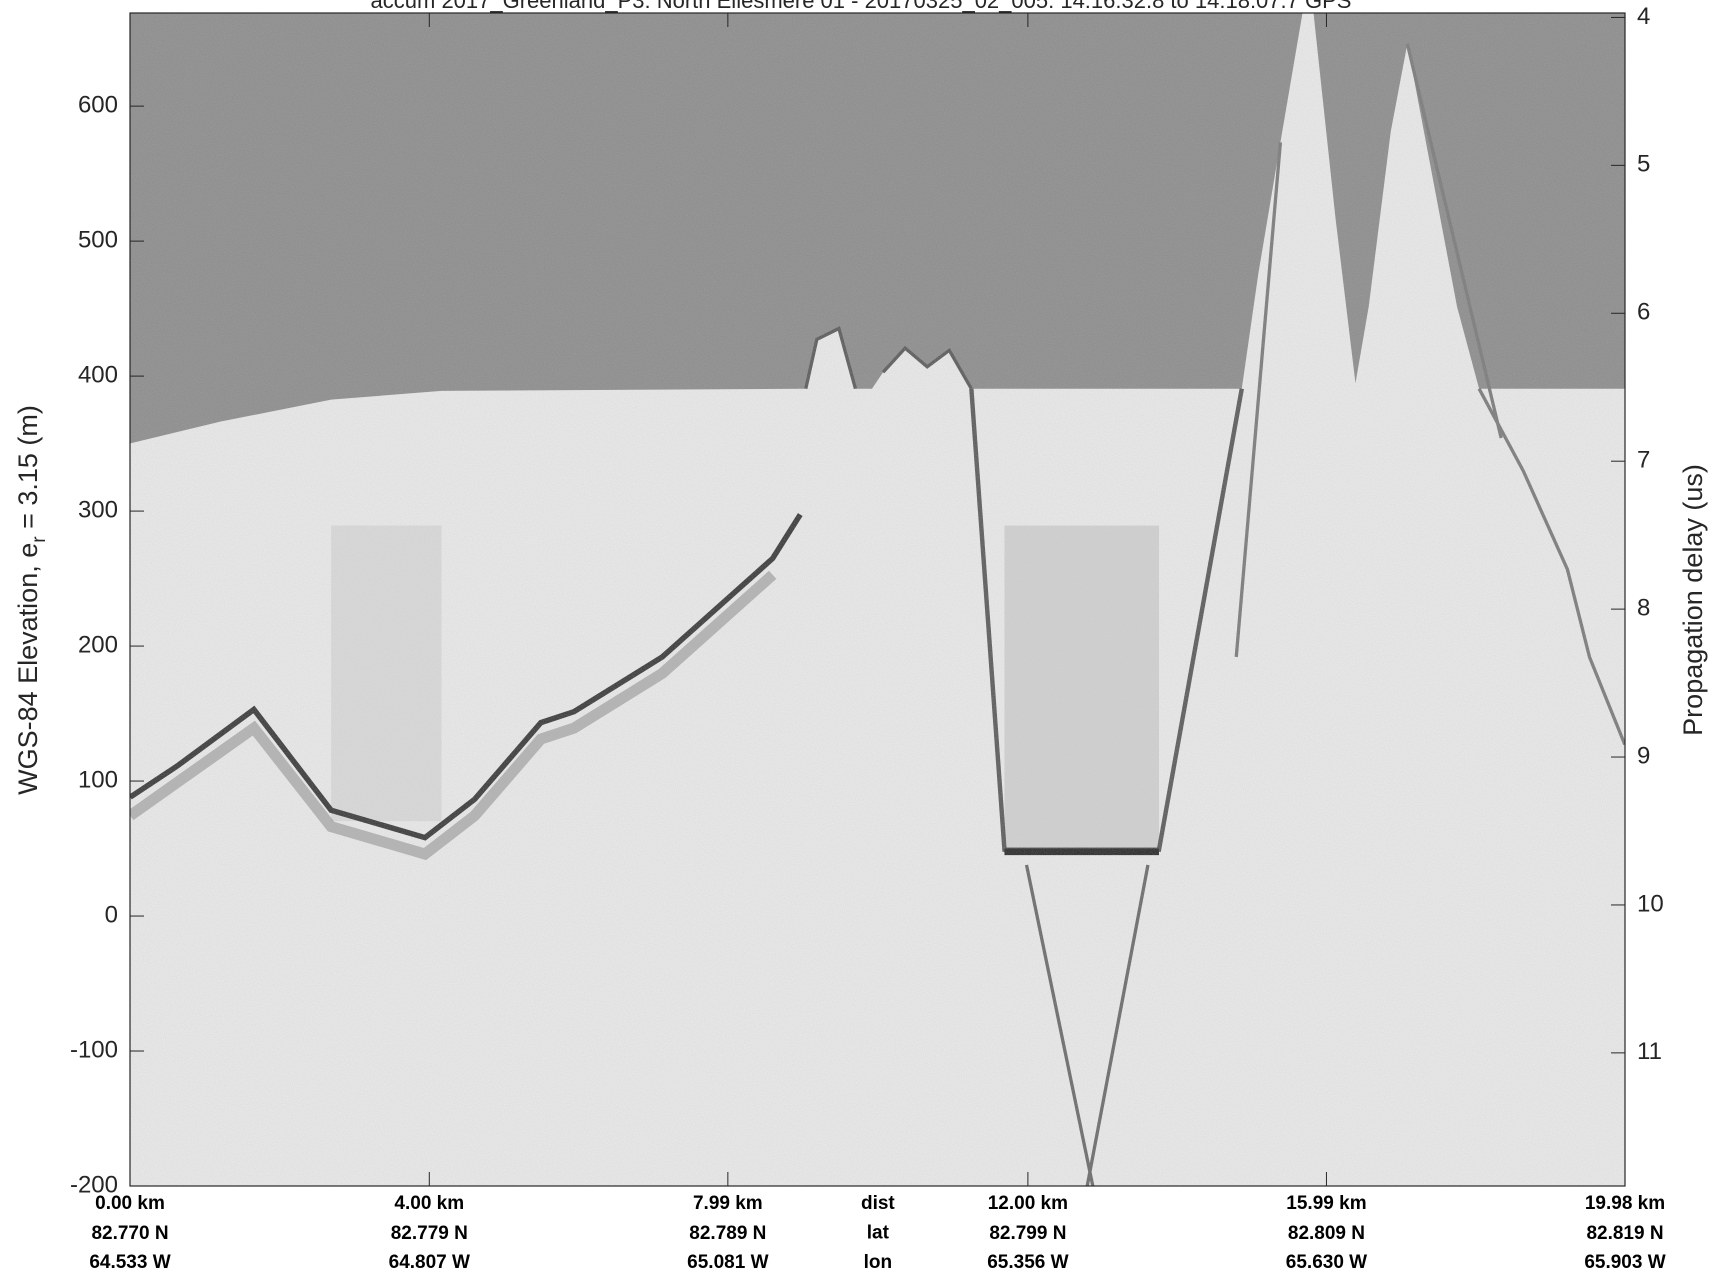  What do you see at coordinates (878, 1233) in the screenshot?
I see `row-name: lat` at bounding box center [878, 1233].